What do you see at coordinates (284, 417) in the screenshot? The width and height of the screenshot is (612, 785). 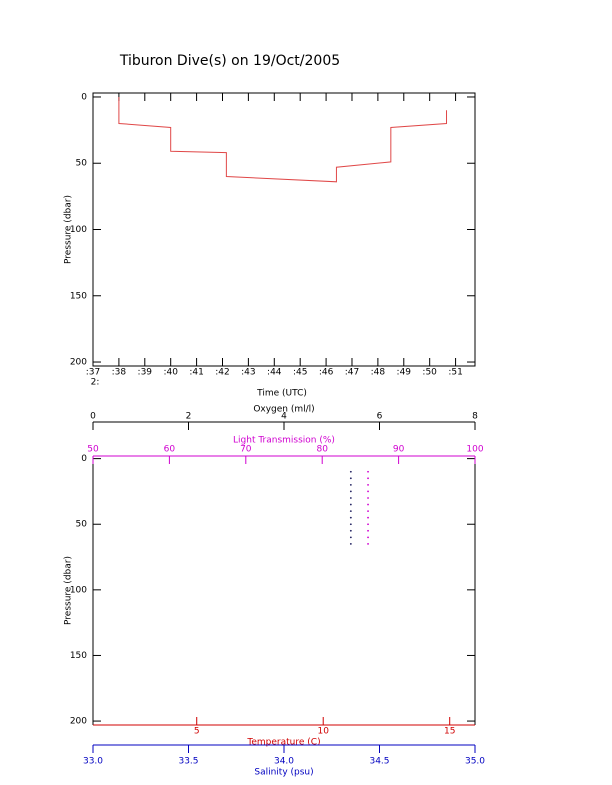 I see `x-tick-label: 4` at bounding box center [284, 417].